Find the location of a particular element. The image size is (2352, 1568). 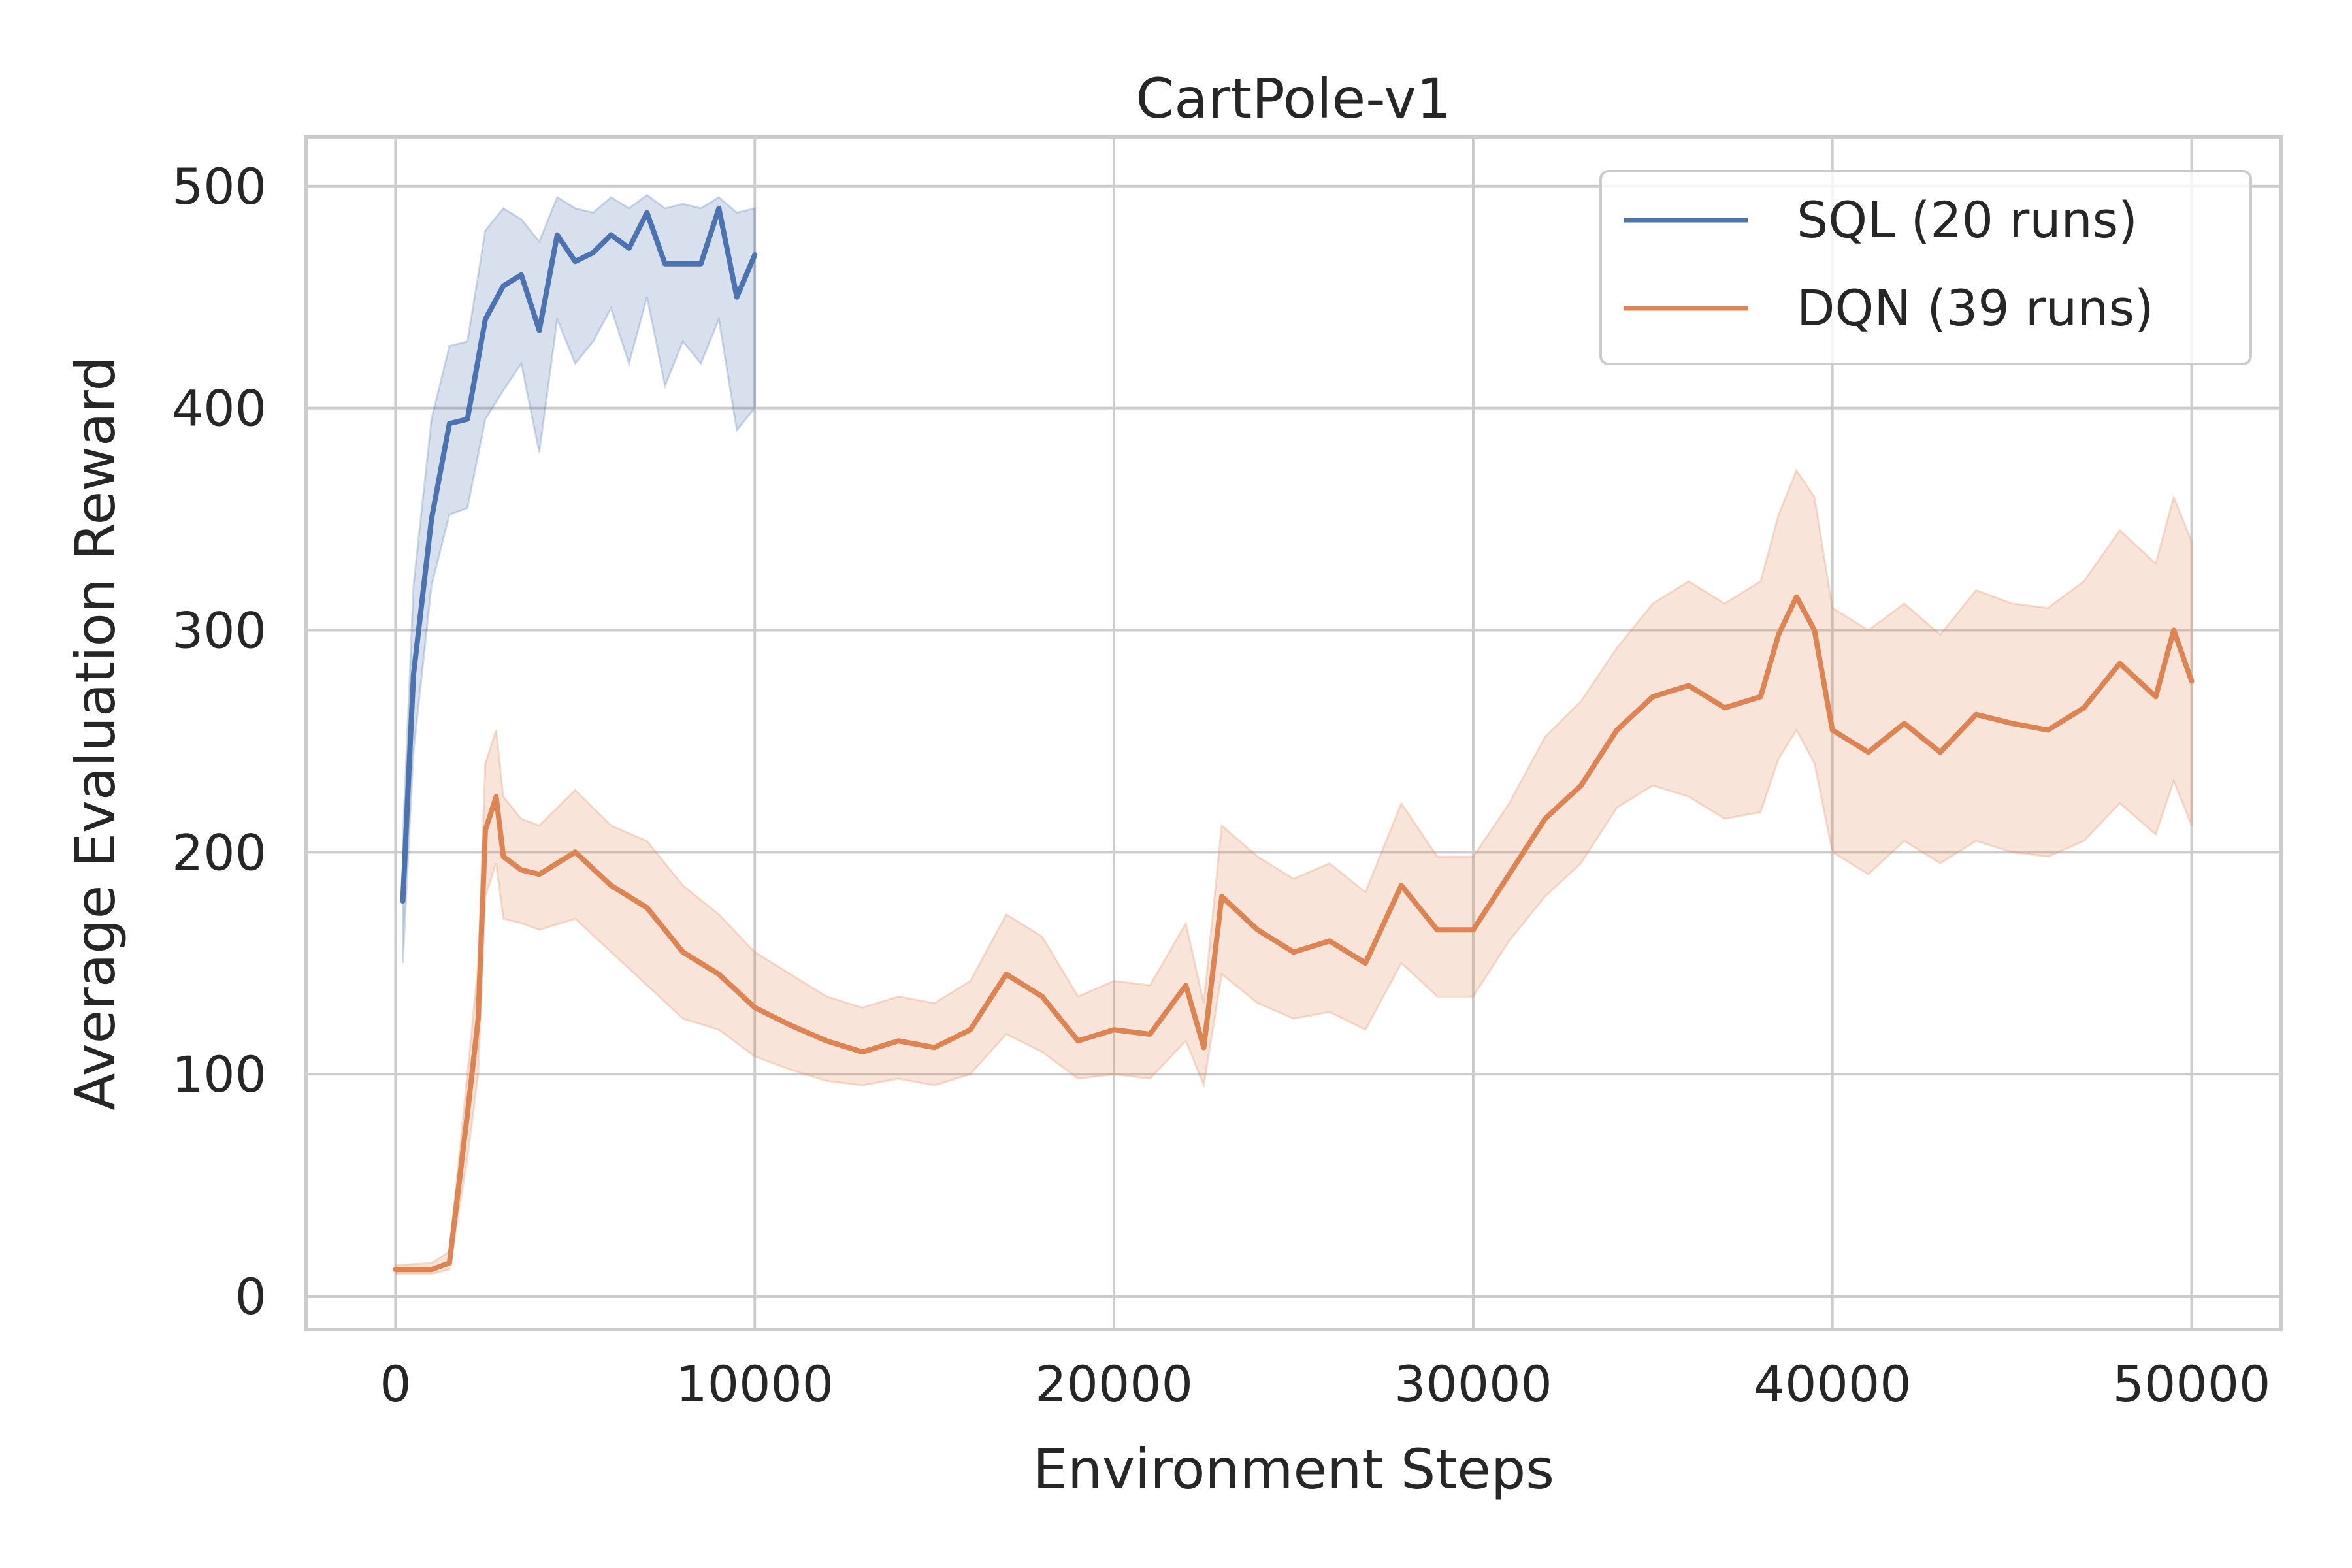

legend-box is located at coordinates (1925, 267).